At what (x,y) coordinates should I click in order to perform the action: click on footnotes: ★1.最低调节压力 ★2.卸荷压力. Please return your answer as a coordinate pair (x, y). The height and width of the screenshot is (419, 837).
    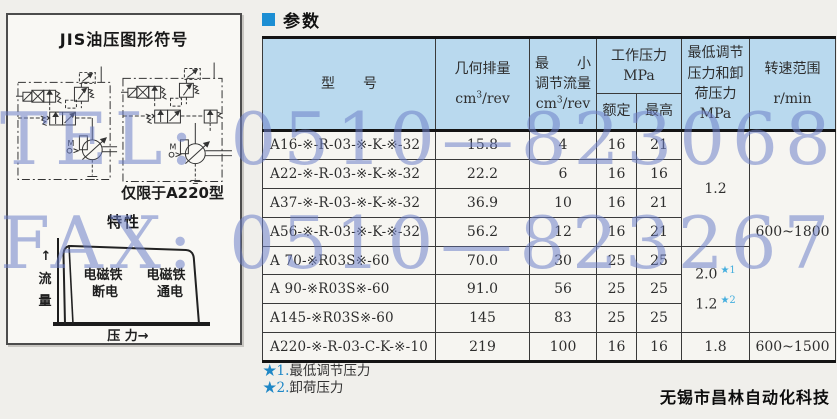
    Looking at the image, I should click on (316, 380).